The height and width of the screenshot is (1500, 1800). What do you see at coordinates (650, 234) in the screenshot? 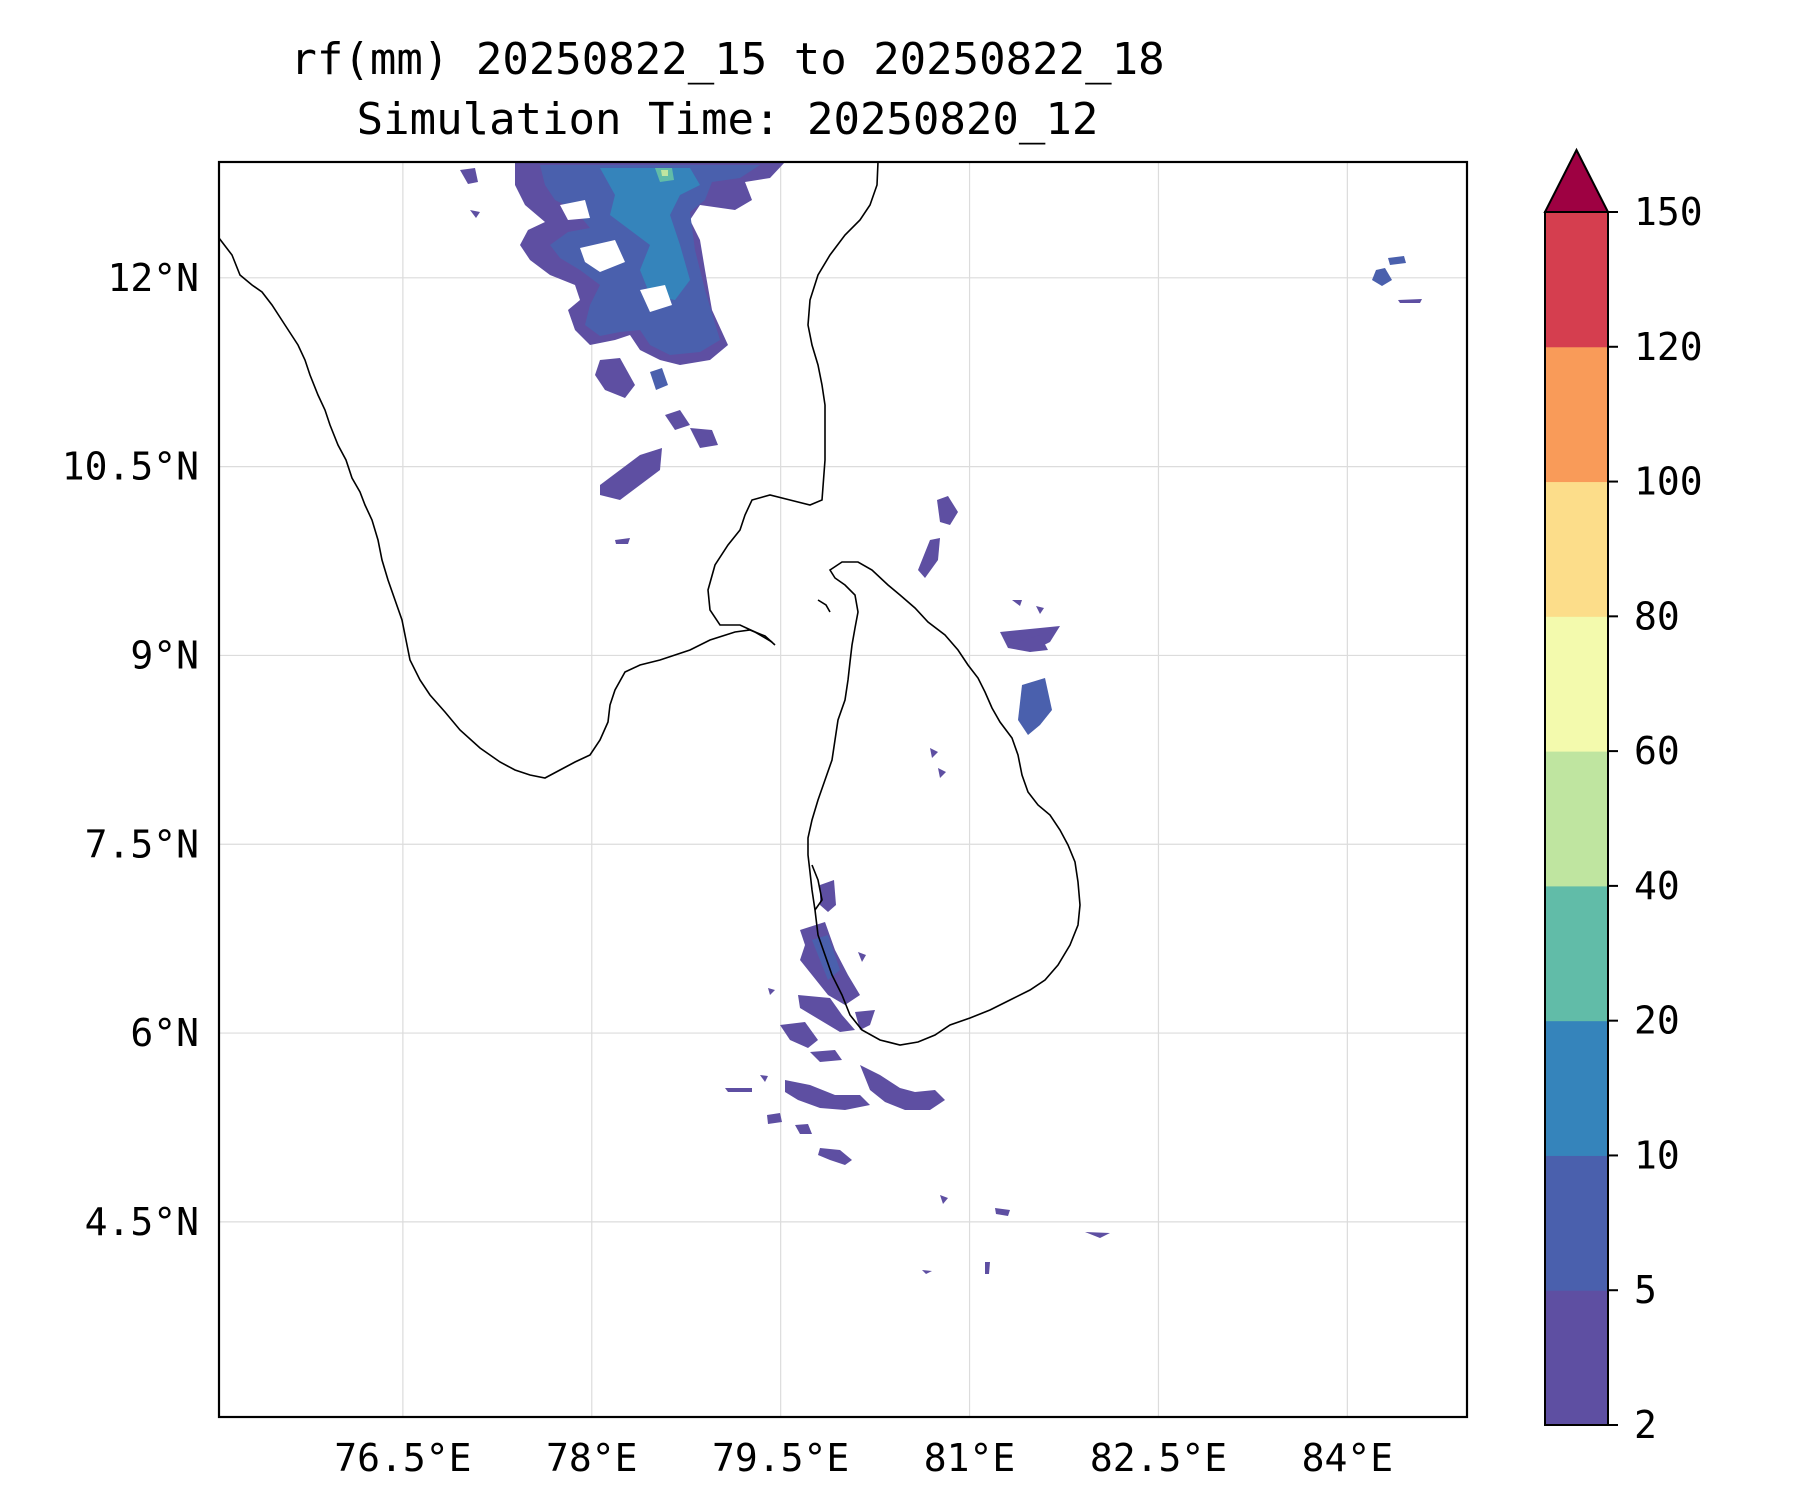
I see `rain-cell-tamilnadu-10to20` at bounding box center [650, 234].